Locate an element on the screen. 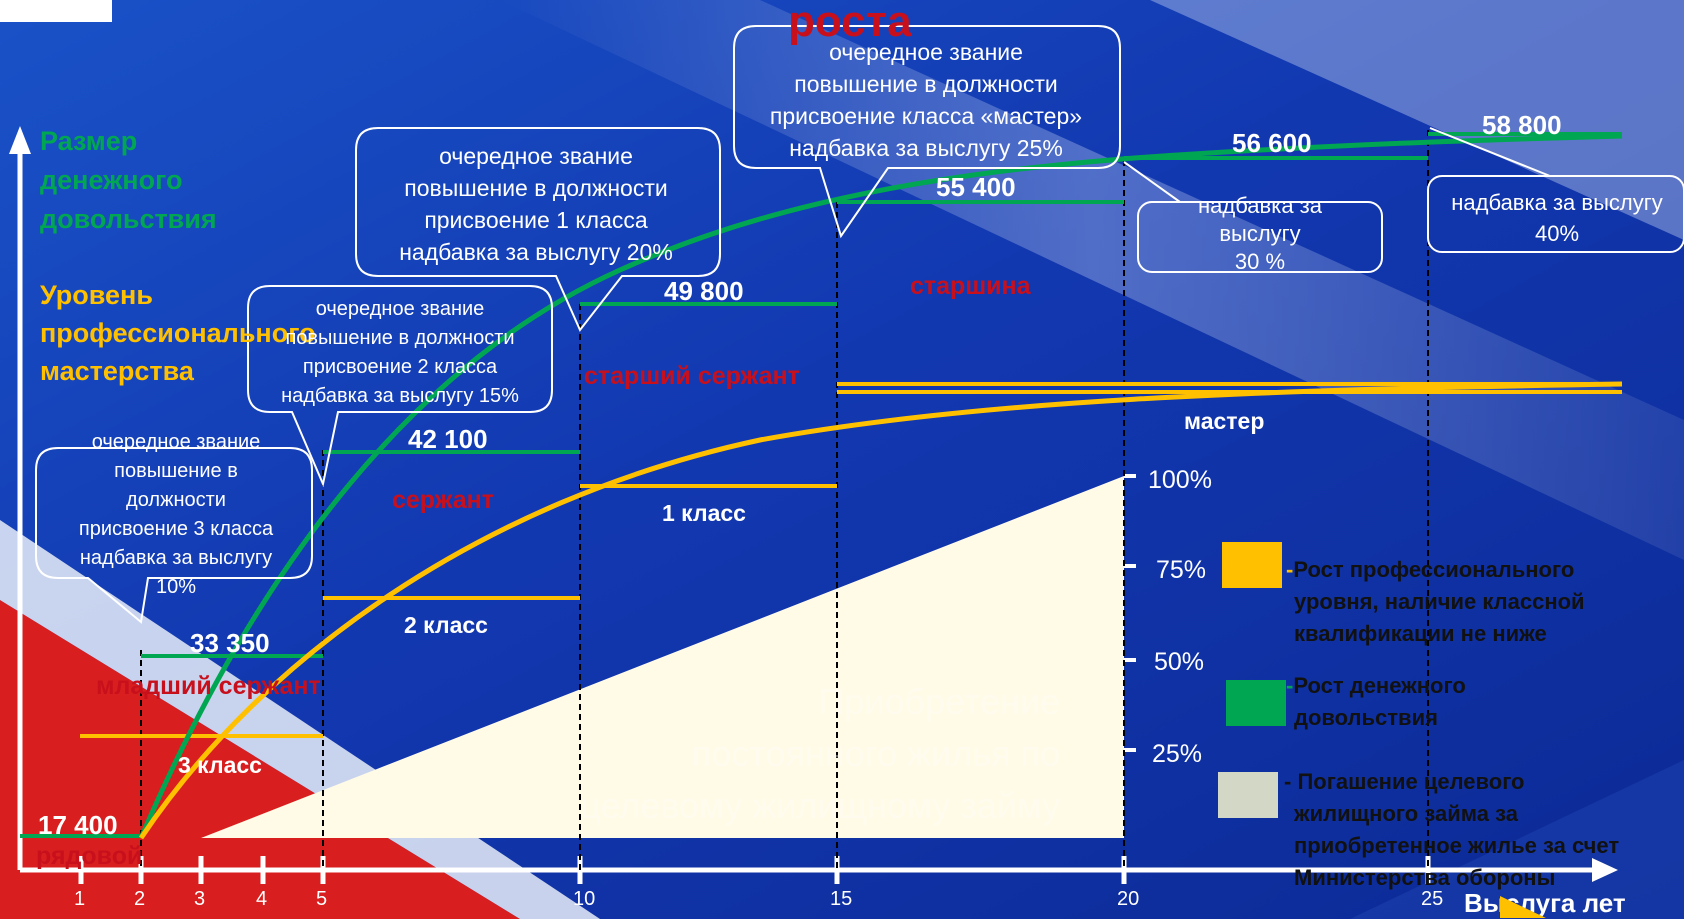 This screenshot has height=919, width=1684. x-tick-label: 3 is located at coordinates (200, 899).